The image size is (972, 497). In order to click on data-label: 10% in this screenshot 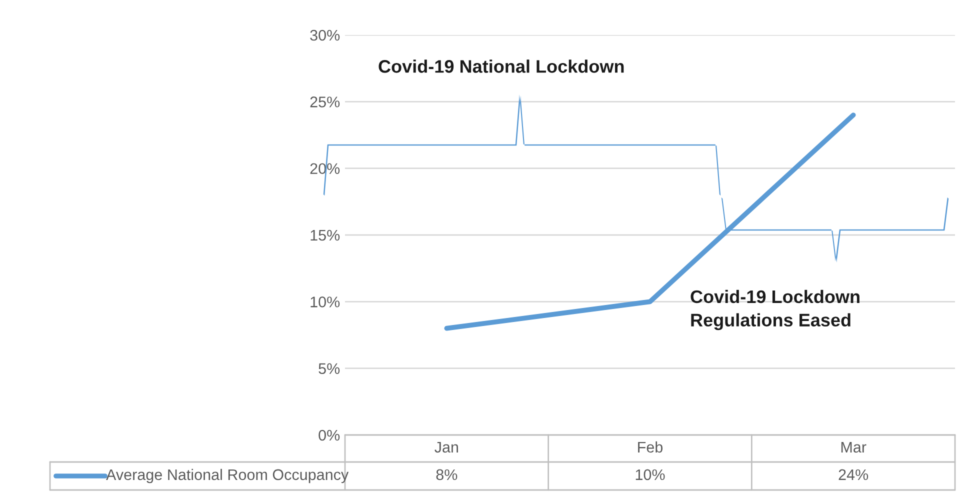, I will do `click(650, 474)`.